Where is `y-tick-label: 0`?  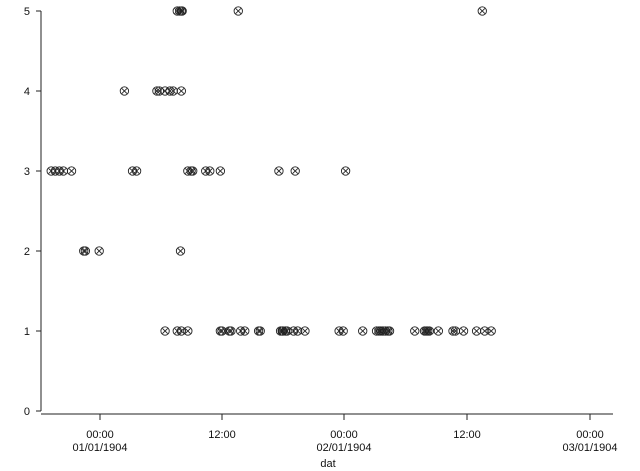
y-tick-label: 0 is located at coordinates (27, 412).